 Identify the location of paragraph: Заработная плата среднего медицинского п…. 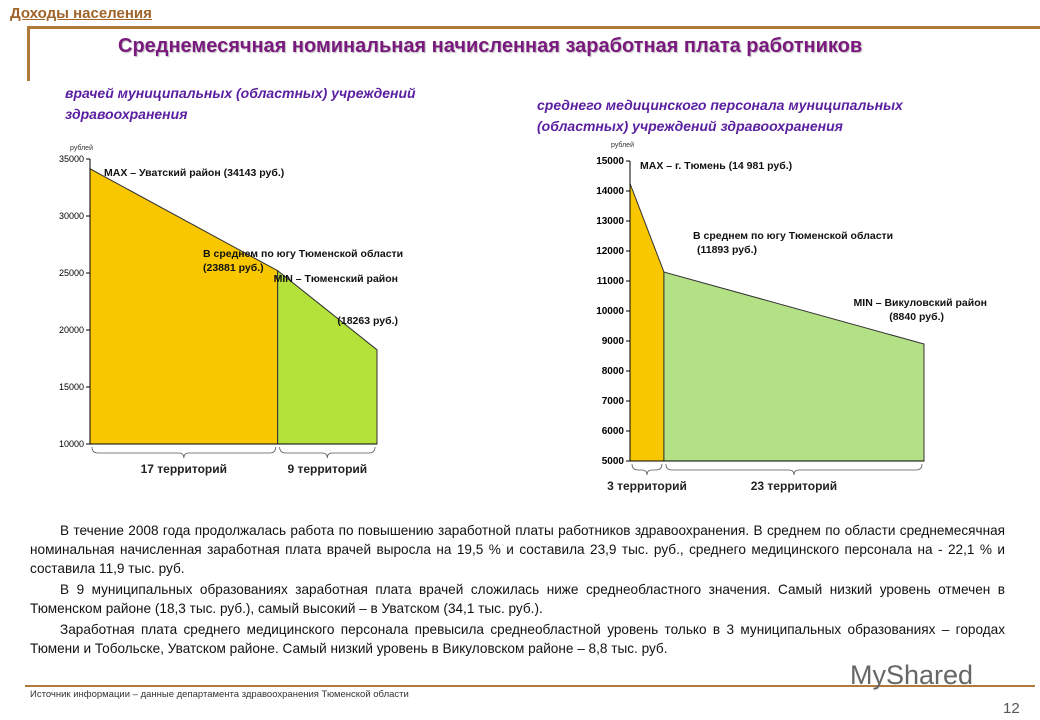
(517, 639).